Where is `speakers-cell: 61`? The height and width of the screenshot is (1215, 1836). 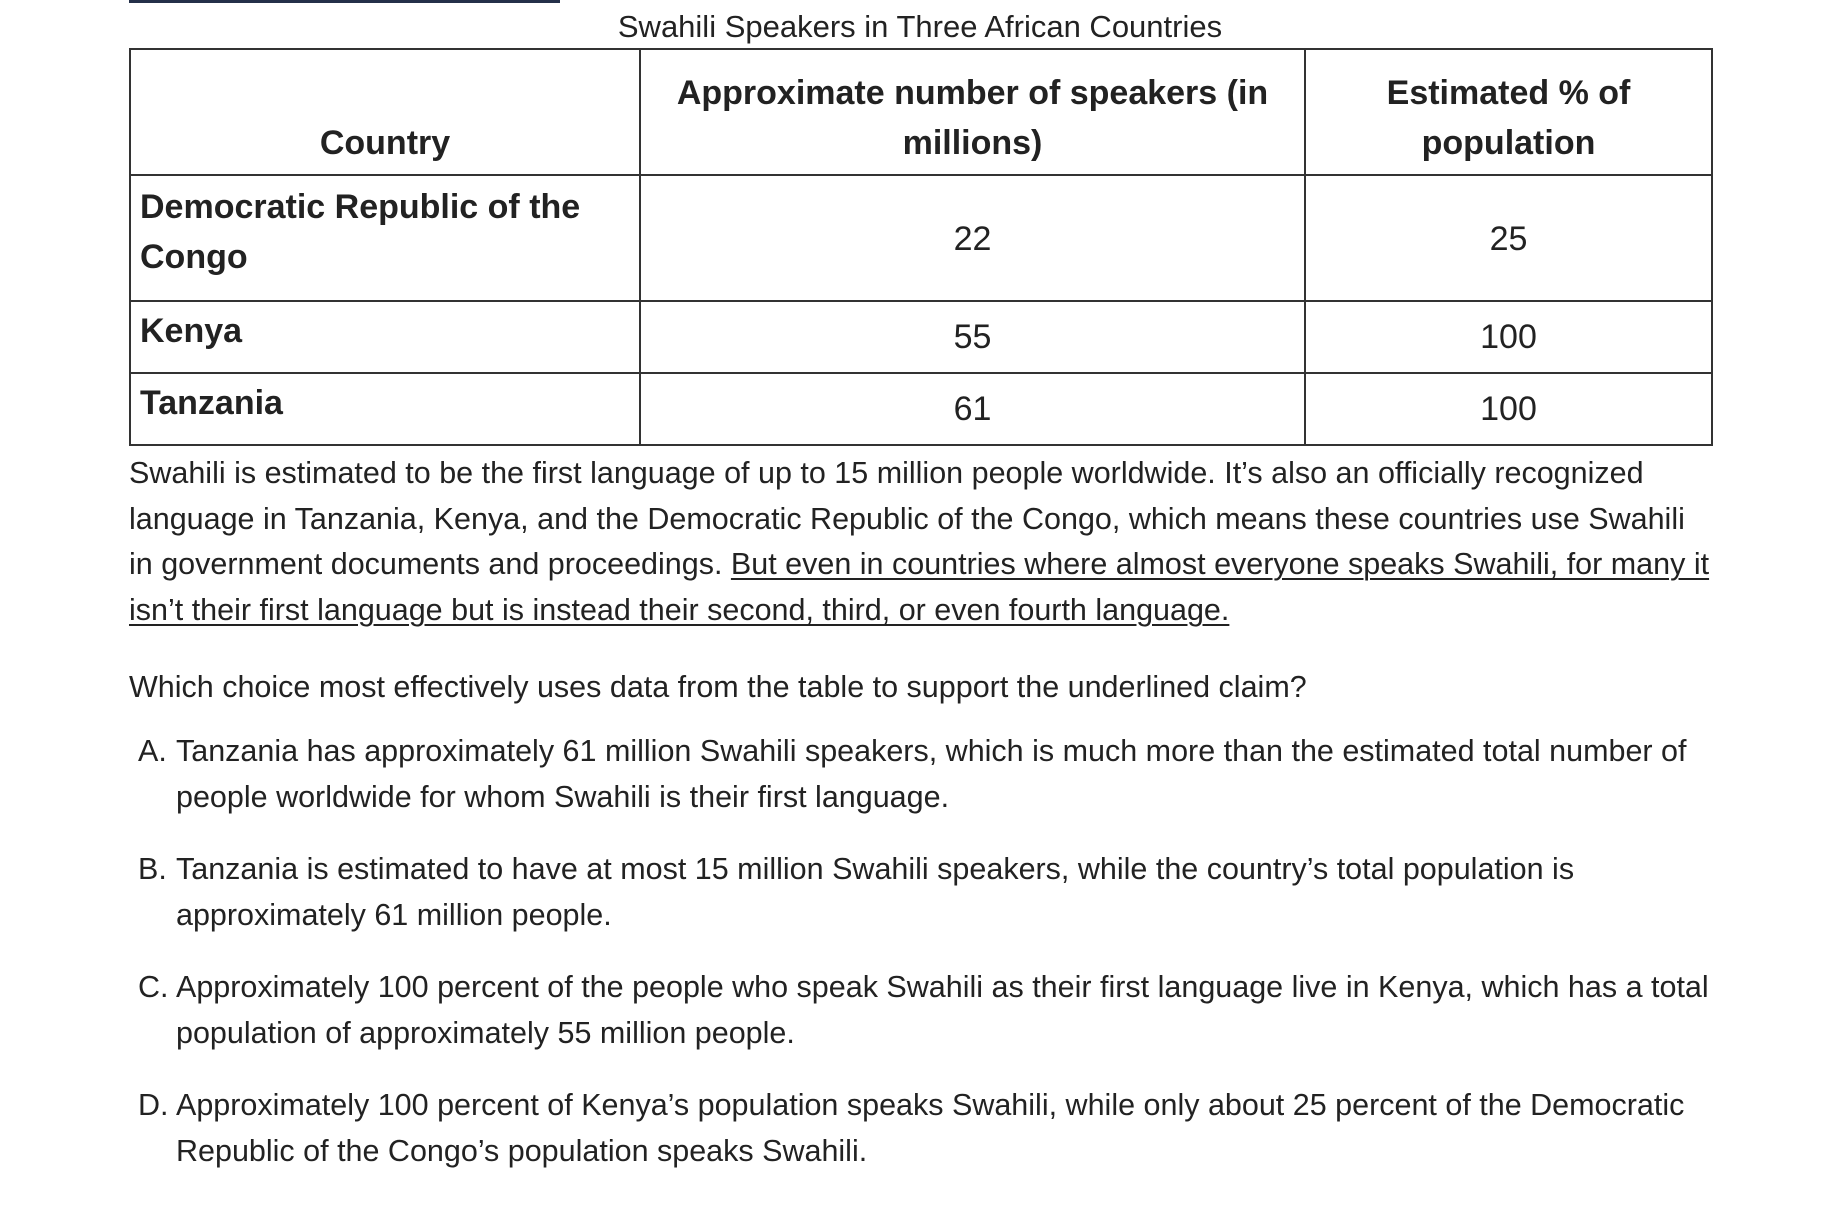
speakers-cell: 61 is located at coordinates (972, 409).